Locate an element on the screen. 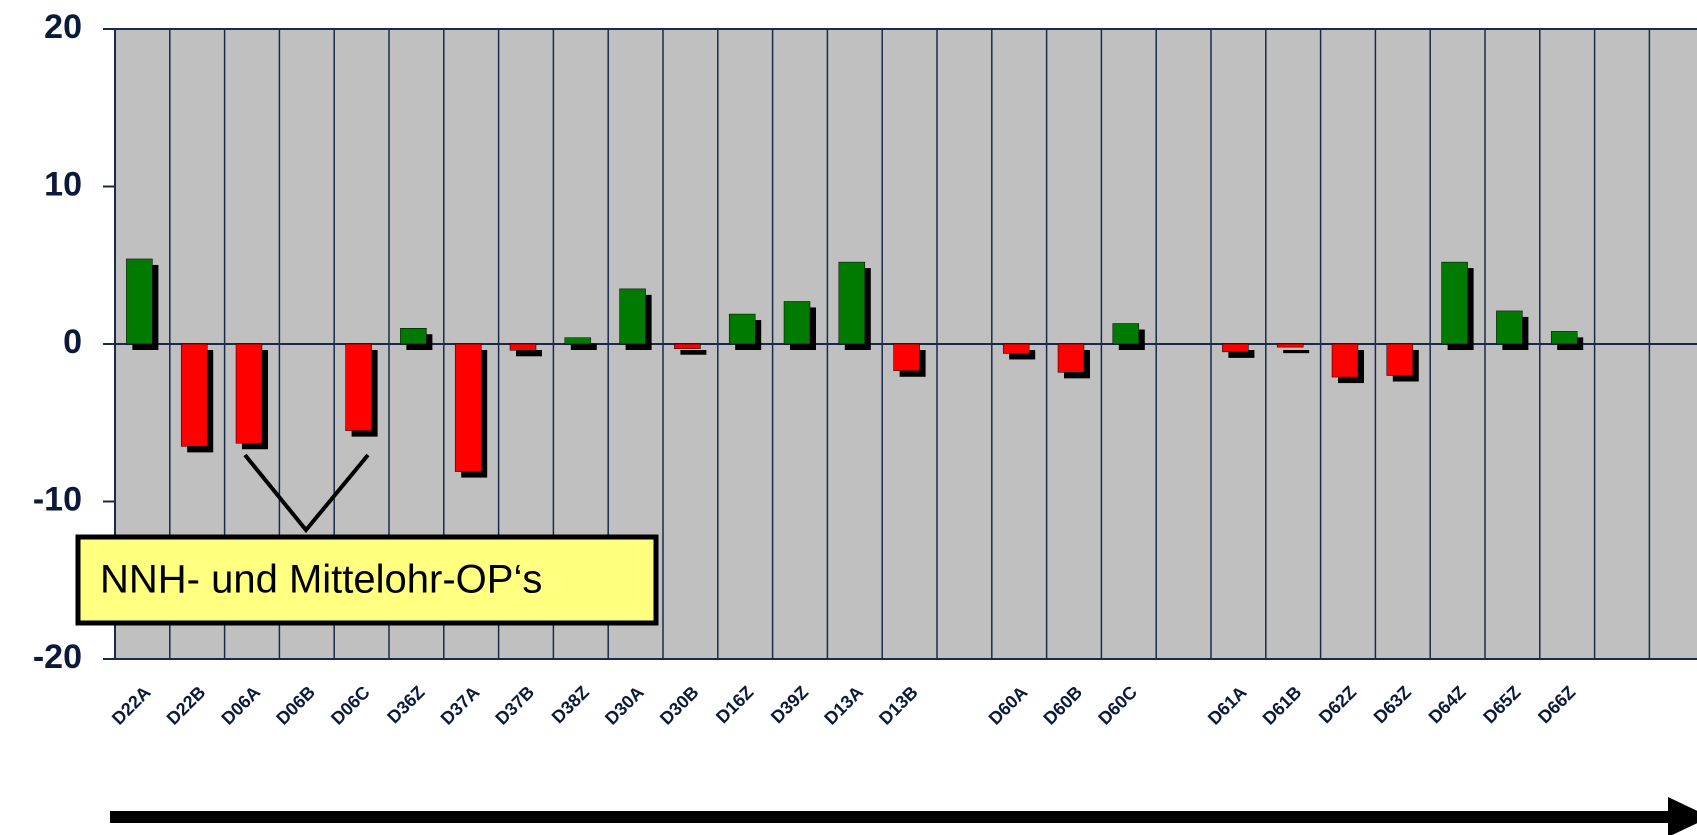 The width and height of the screenshot is (1697, 835). x-tick-label: D65Z is located at coordinates (1501, 704).